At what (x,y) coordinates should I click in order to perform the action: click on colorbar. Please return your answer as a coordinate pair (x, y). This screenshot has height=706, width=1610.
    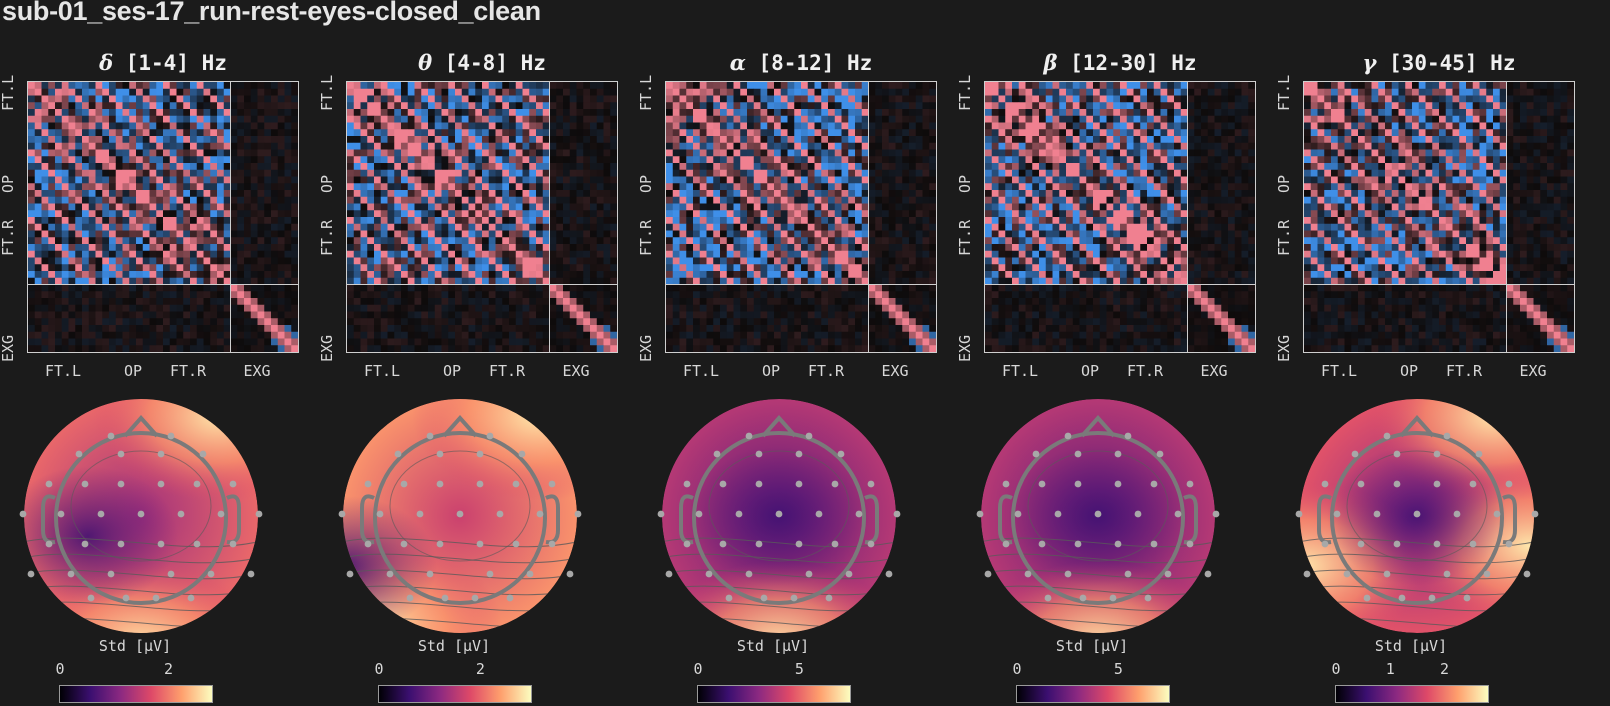
    Looking at the image, I should click on (136, 694).